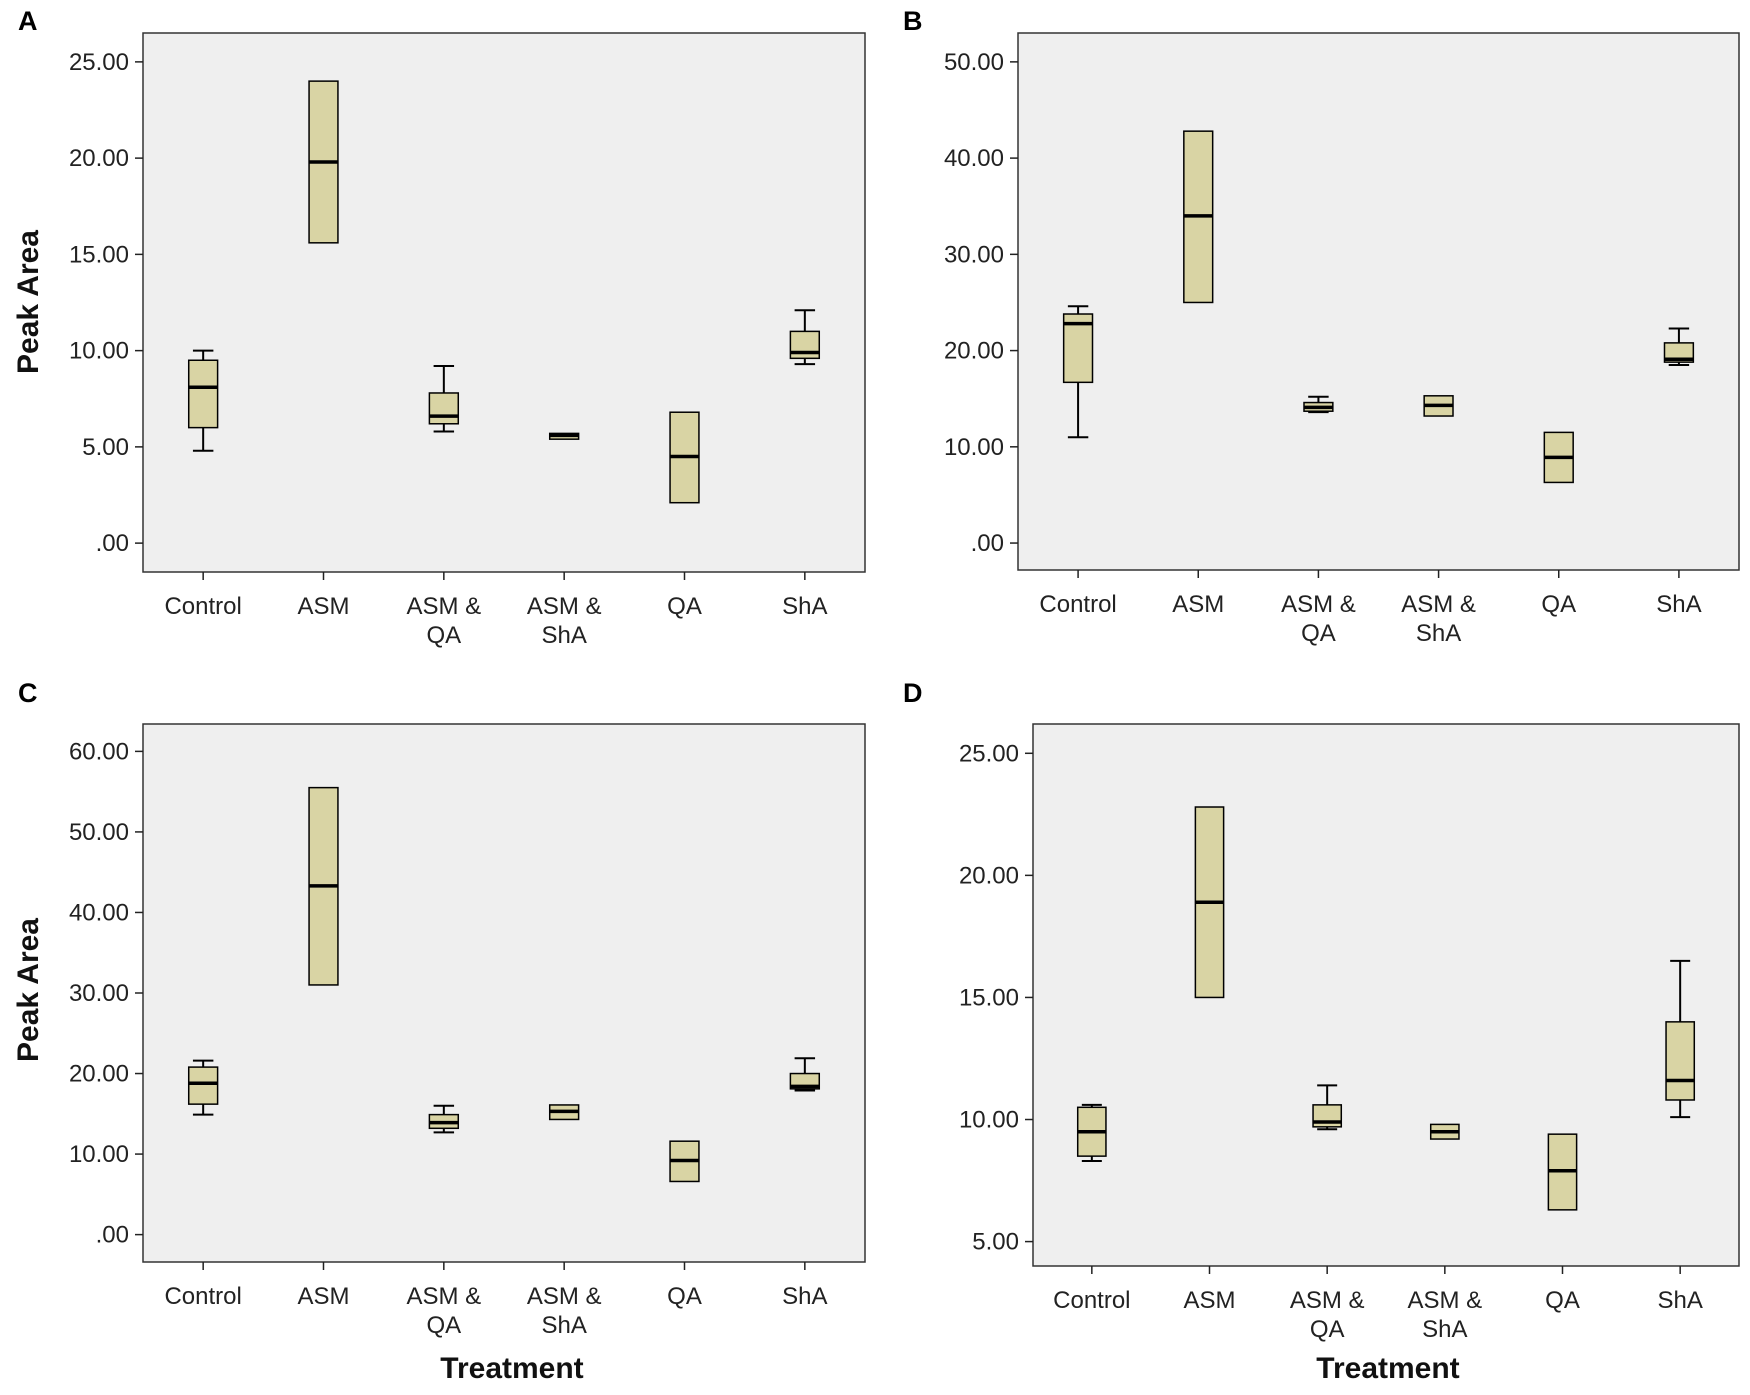  Describe the element at coordinates (28, 693) in the screenshot. I see `panel-letter: C` at that location.